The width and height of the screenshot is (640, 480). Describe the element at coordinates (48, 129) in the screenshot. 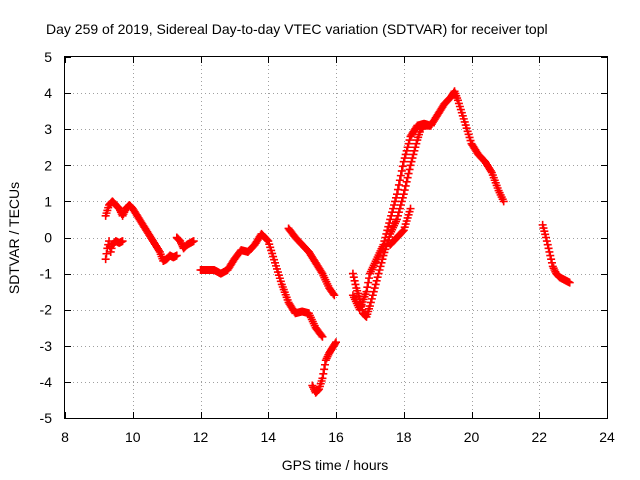

I see `y-tick-label: 3` at that location.